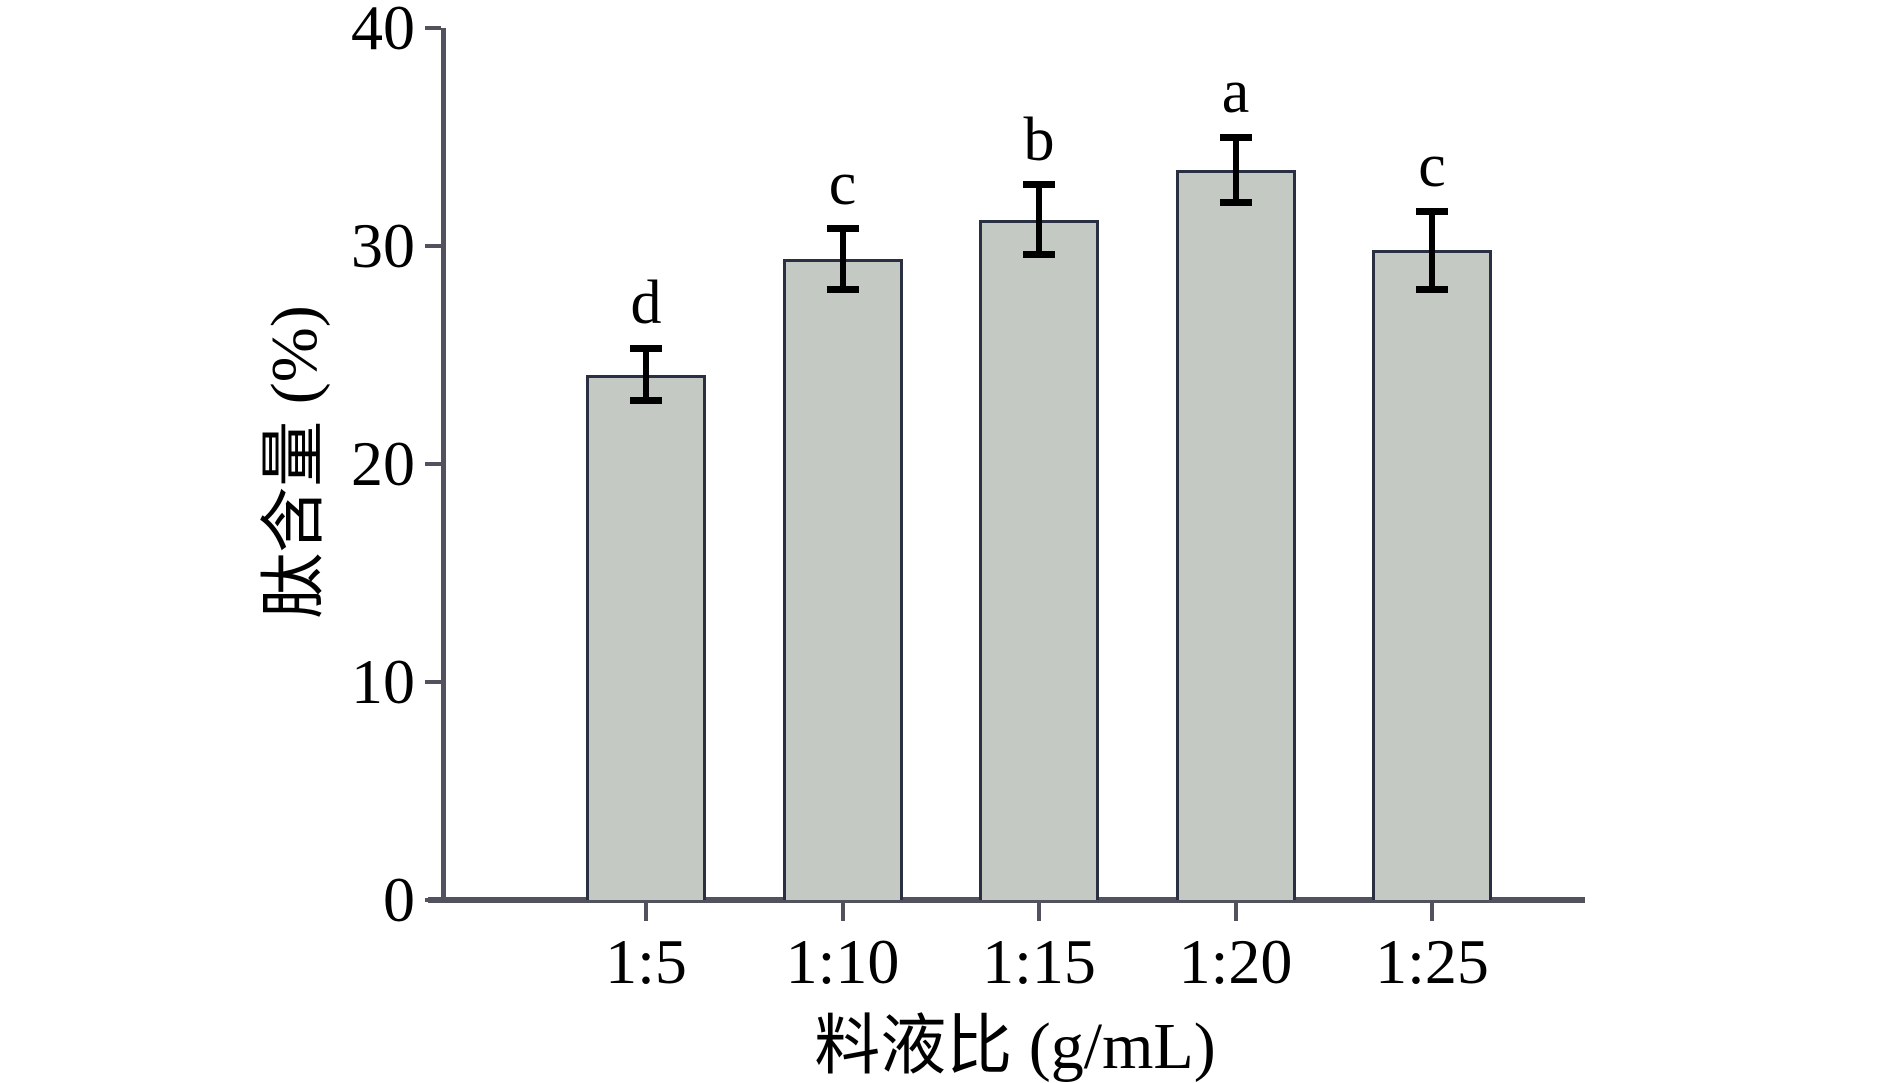 The height and width of the screenshot is (1083, 1890). I want to click on x-tick-label: 1:25, so click(1432, 961).